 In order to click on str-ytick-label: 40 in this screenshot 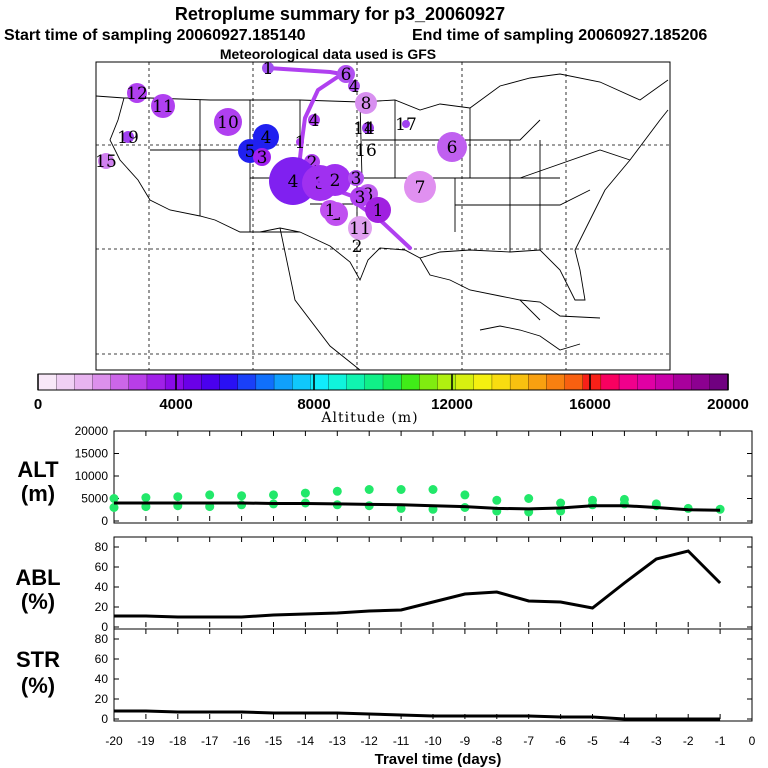, I will do `click(102, 679)`.